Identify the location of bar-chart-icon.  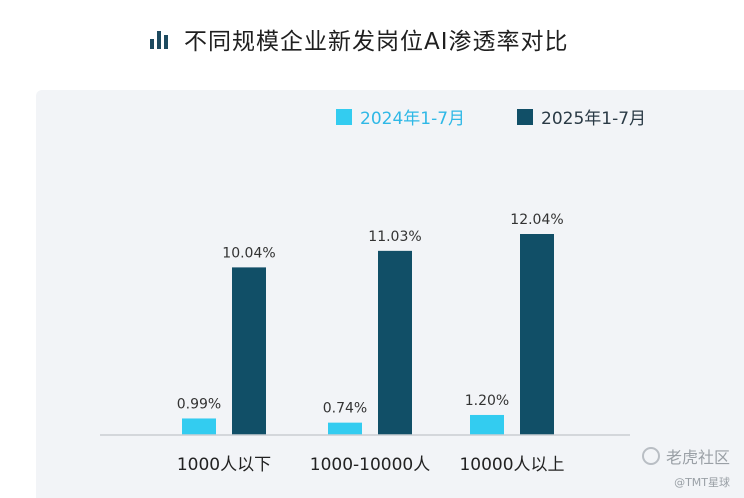
(161, 39).